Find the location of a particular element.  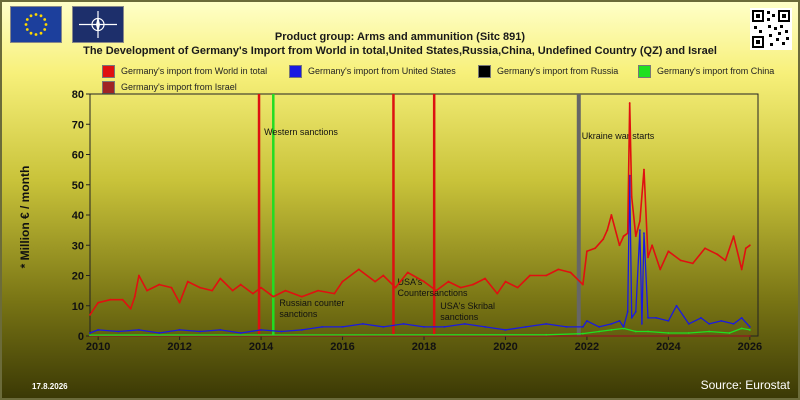

y-tick-label: 60 is located at coordinates (78, 156).